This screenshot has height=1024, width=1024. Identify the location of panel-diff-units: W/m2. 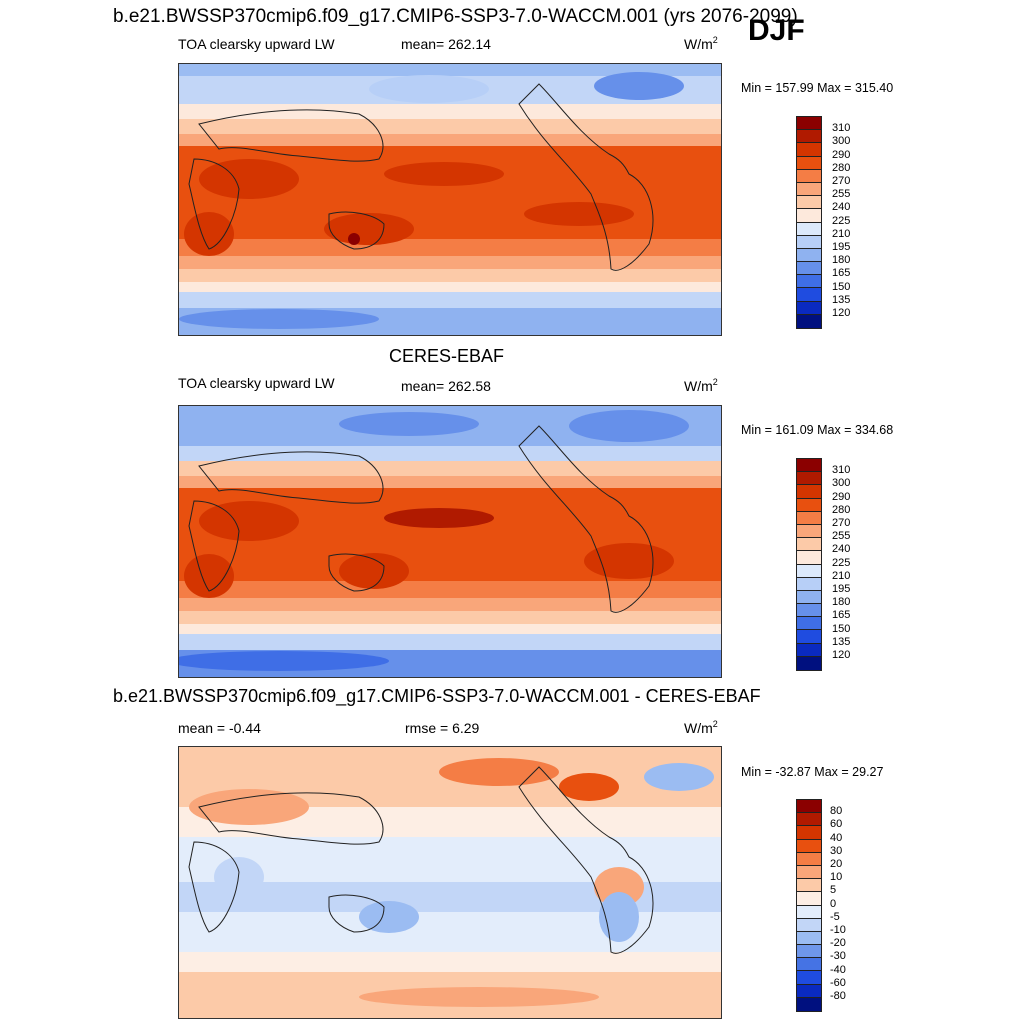
(701, 727).